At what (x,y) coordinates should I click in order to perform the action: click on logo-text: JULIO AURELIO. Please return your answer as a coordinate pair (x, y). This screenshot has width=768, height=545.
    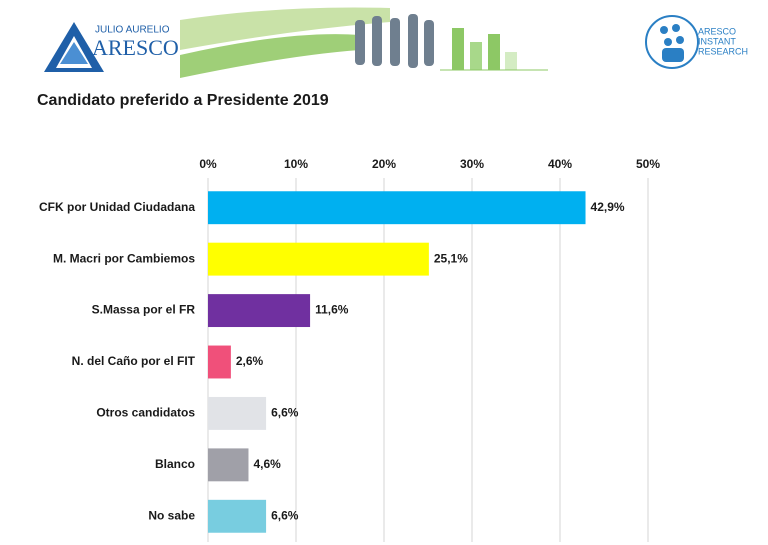
    Looking at the image, I should click on (132, 30).